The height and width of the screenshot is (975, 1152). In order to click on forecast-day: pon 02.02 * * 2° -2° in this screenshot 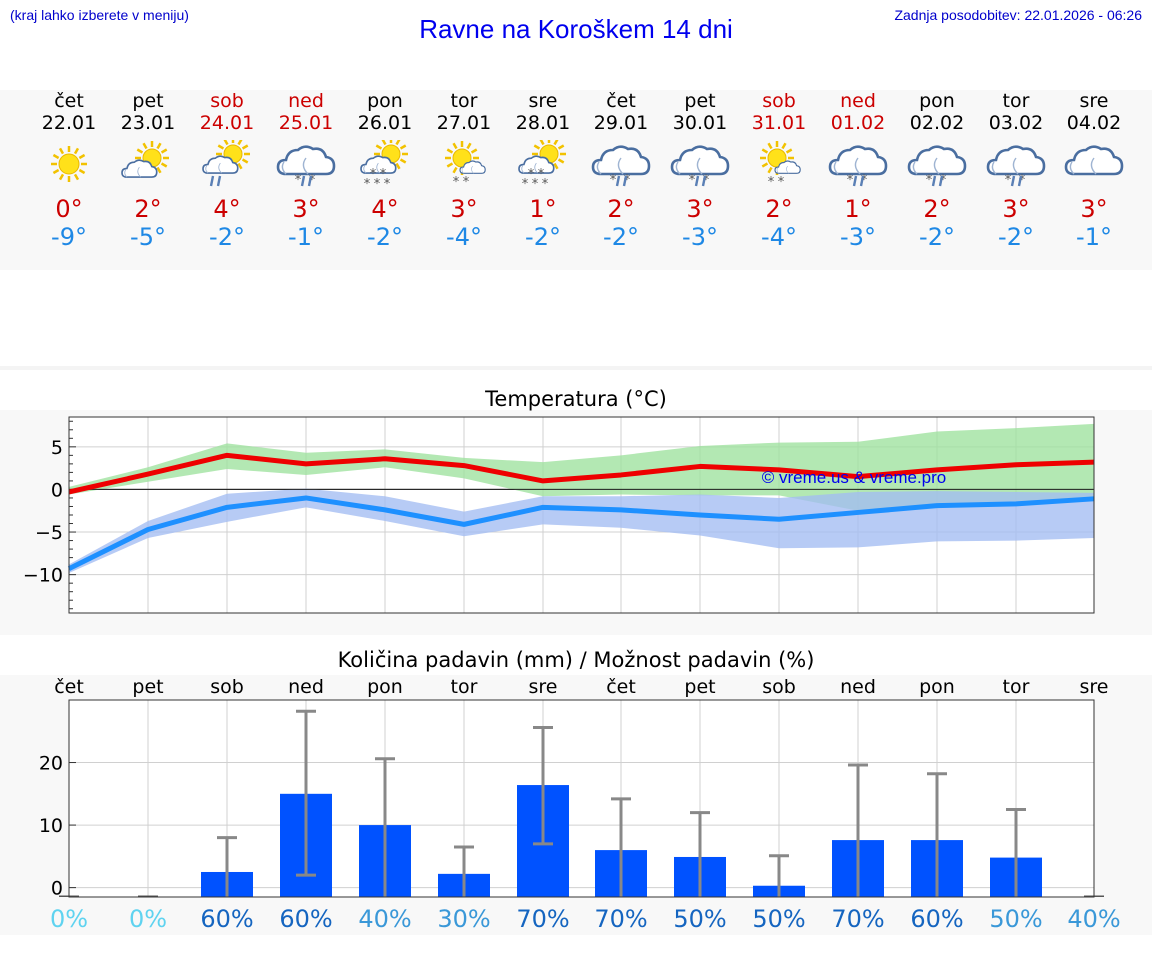, I will do `click(937, 170)`.